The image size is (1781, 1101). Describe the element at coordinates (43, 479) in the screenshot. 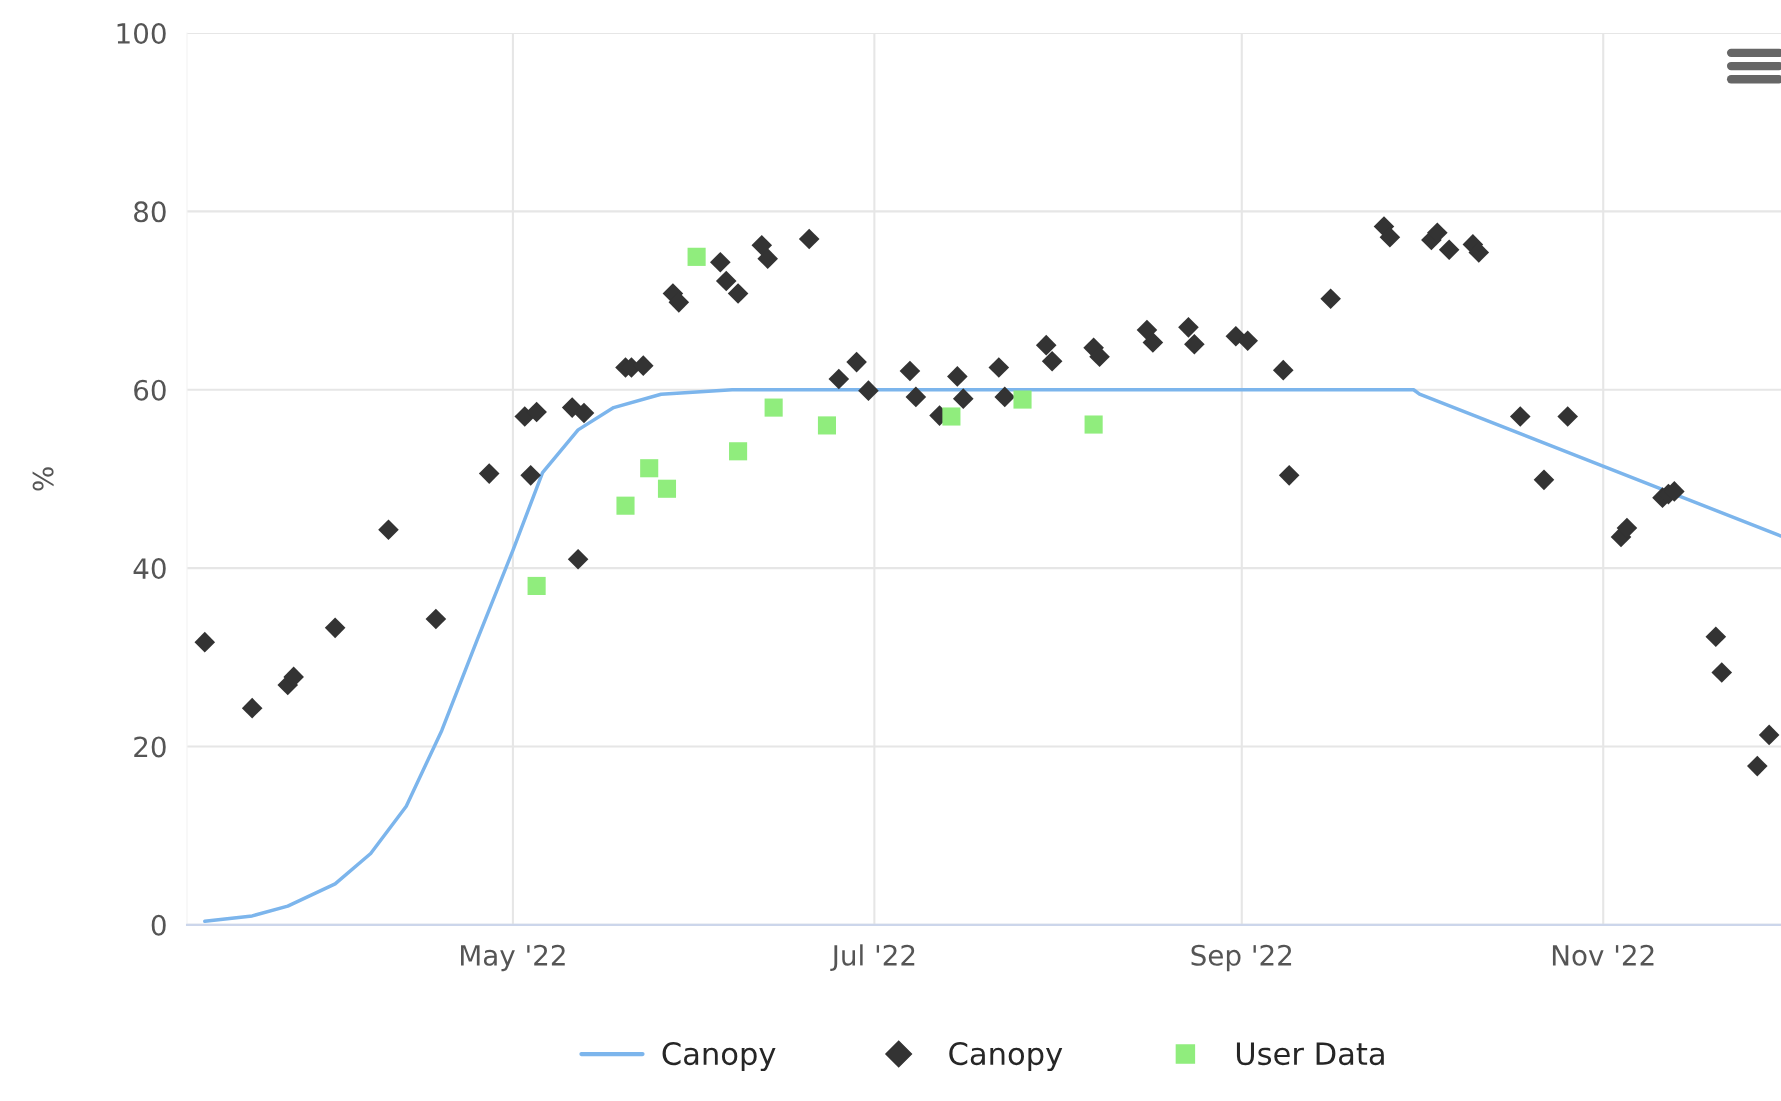

I see `y-axis-title: %` at that location.